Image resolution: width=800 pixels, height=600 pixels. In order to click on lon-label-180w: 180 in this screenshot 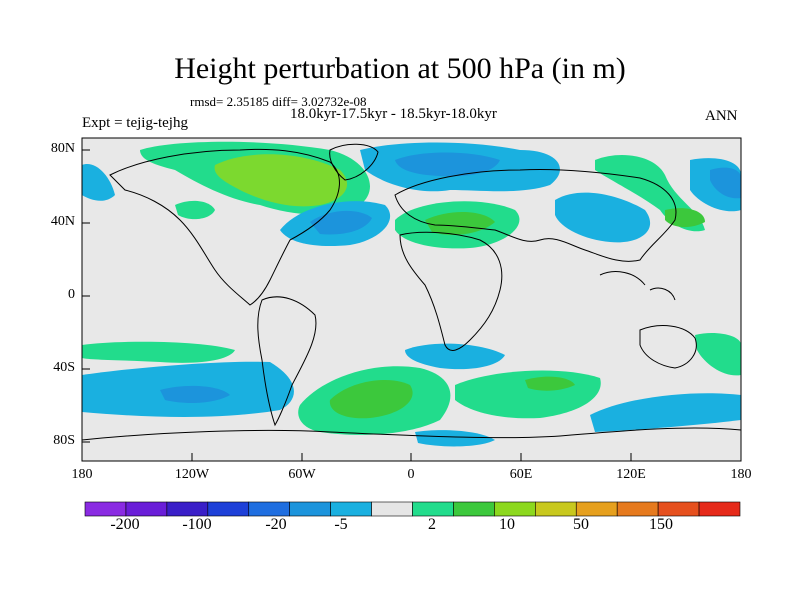, I will do `click(82, 474)`.